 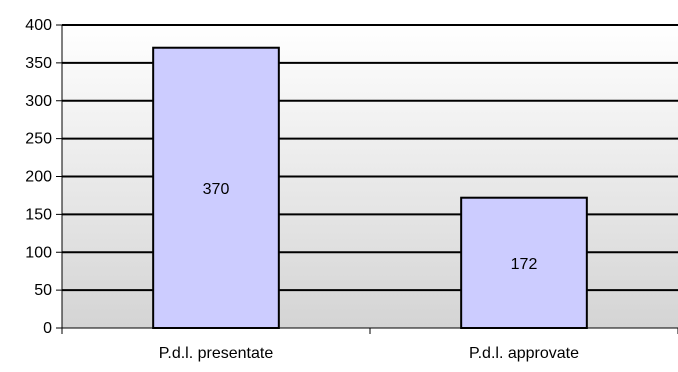 I want to click on x-category-label: P.d.l. approvate, so click(x=524, y=353).